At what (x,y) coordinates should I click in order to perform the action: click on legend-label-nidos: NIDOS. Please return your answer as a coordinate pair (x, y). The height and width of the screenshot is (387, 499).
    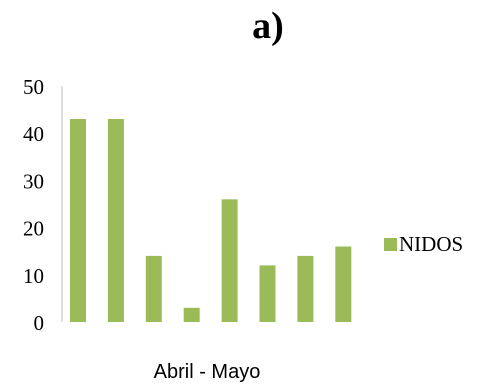
    Looking at the image, I should click on (431, 244).